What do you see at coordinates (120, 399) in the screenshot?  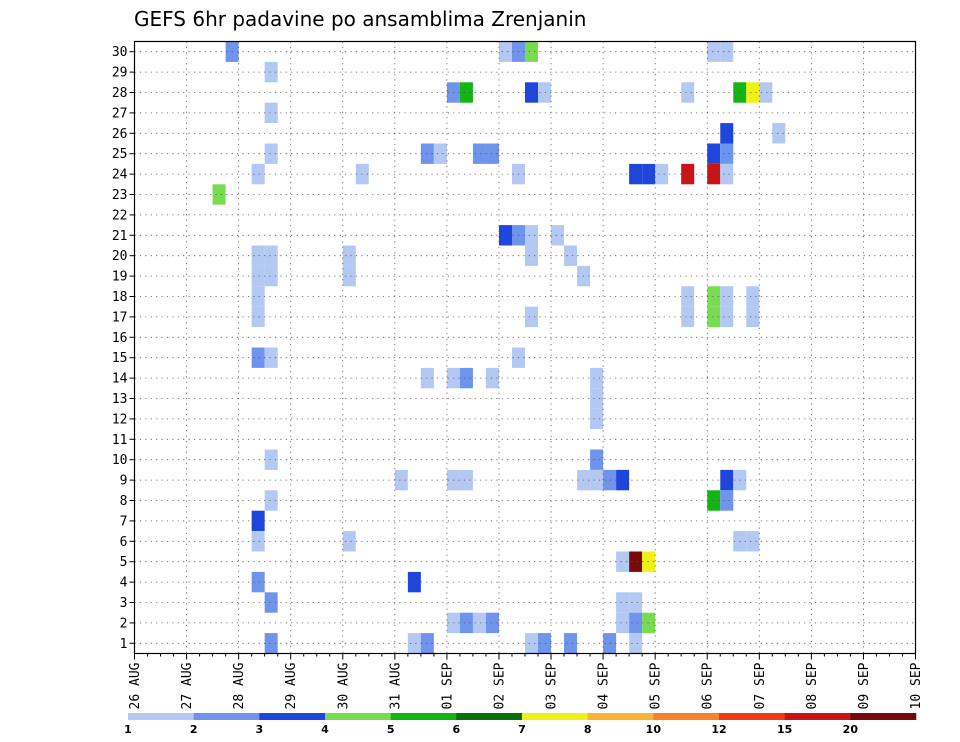 I see `y-tick-label: 13` at bounding box center [120, 399].